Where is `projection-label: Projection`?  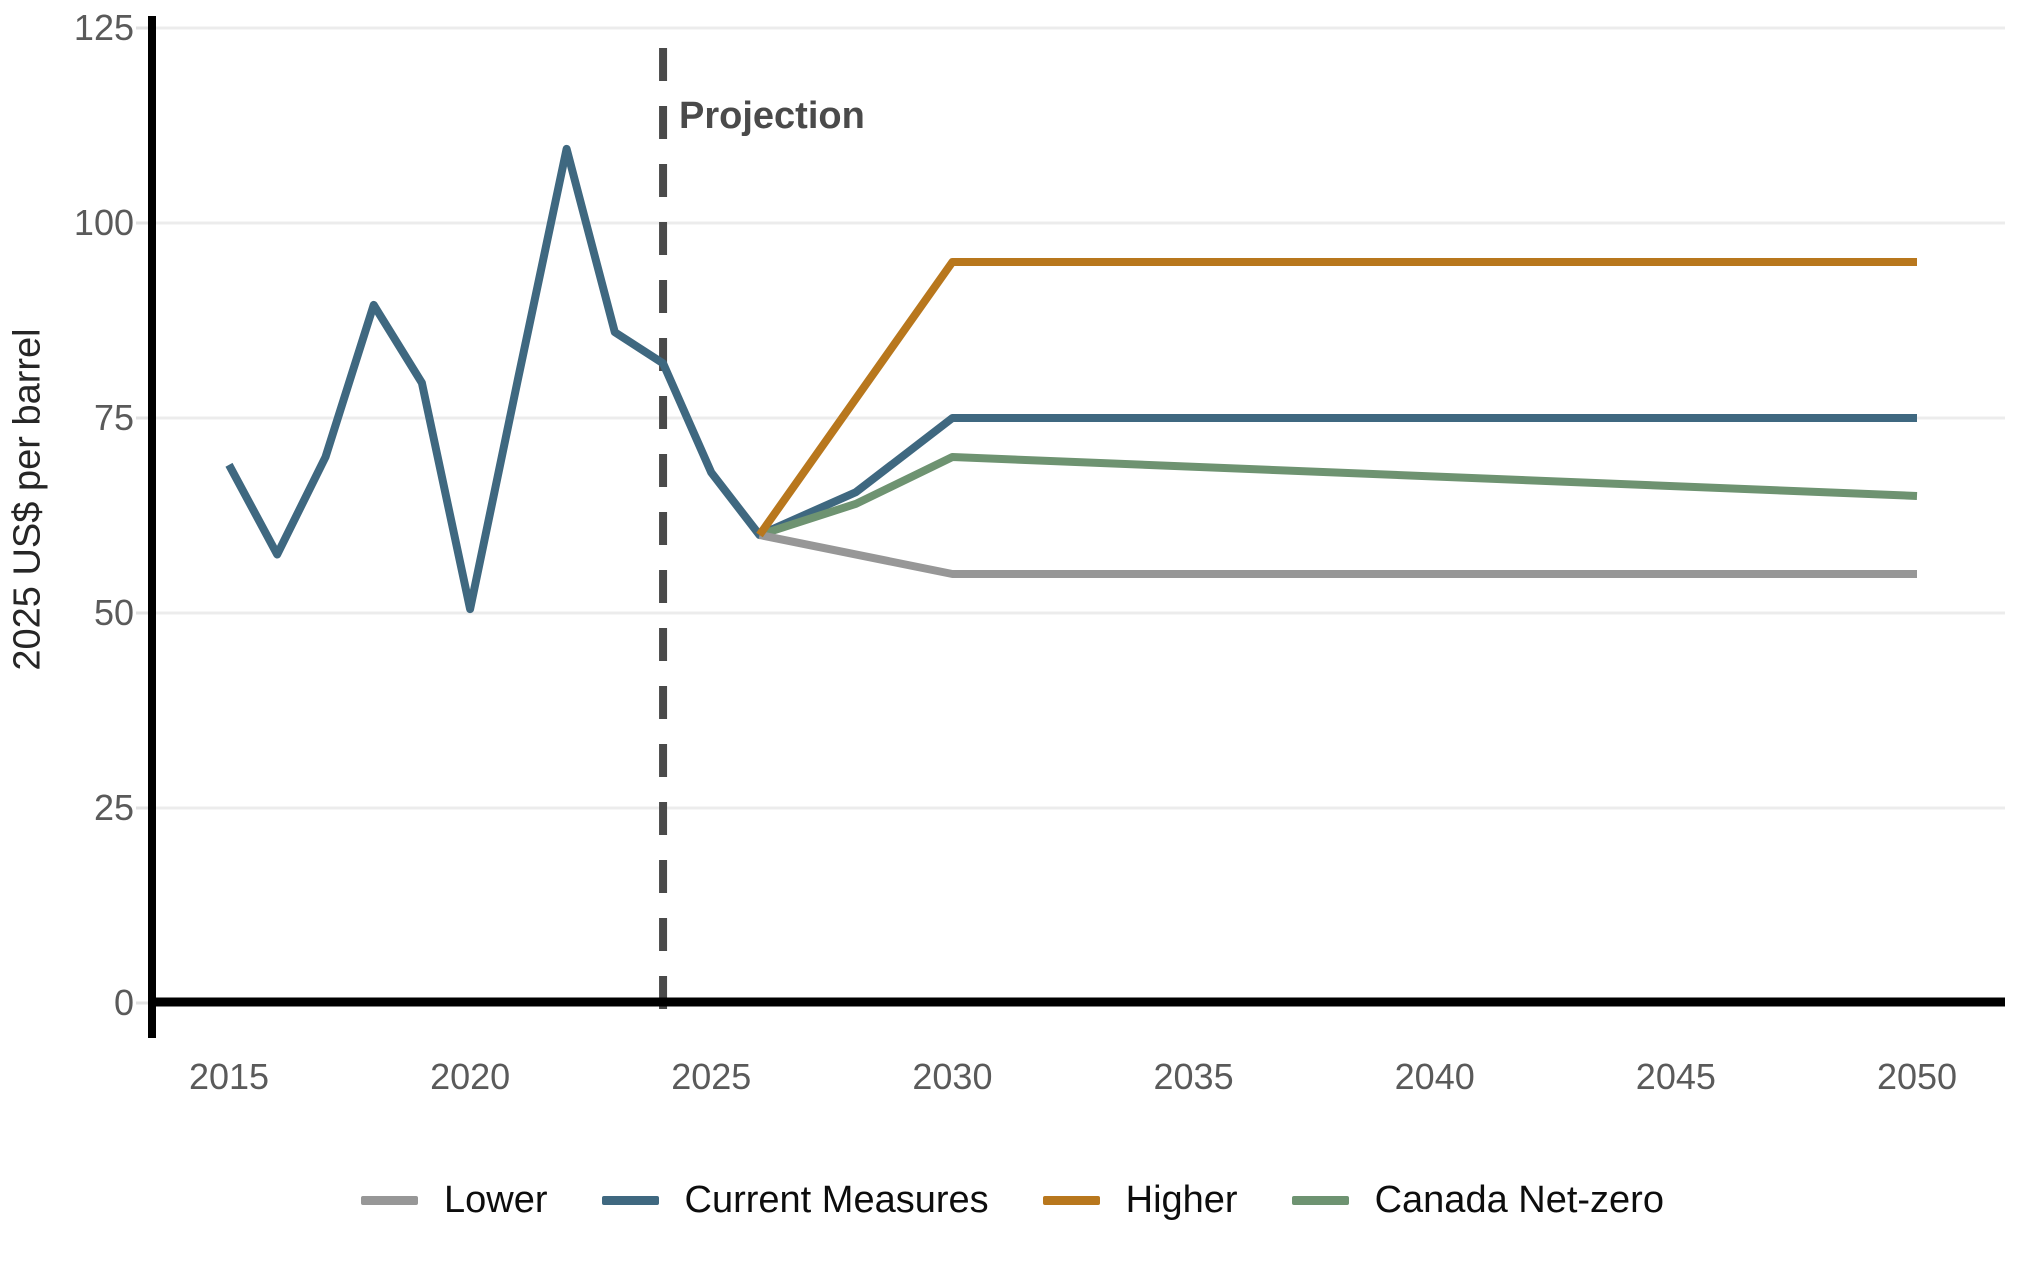 projection-label: Projection is located at coordinates (772, 116).